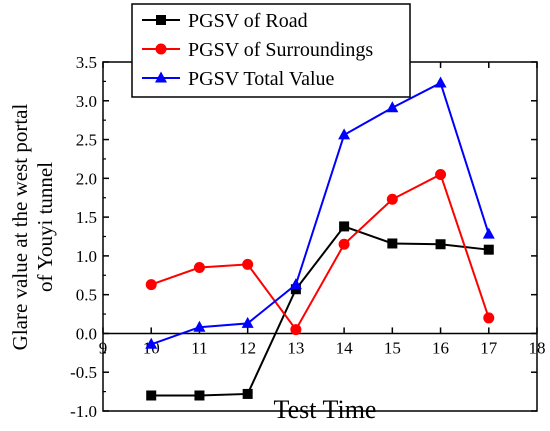 The width and height of the screenshot is (550, 431). What do you see at coordinates (86, 62) in the screenshot?
I see `y-tick-label: 3.5` at bounding box center [86, 62].